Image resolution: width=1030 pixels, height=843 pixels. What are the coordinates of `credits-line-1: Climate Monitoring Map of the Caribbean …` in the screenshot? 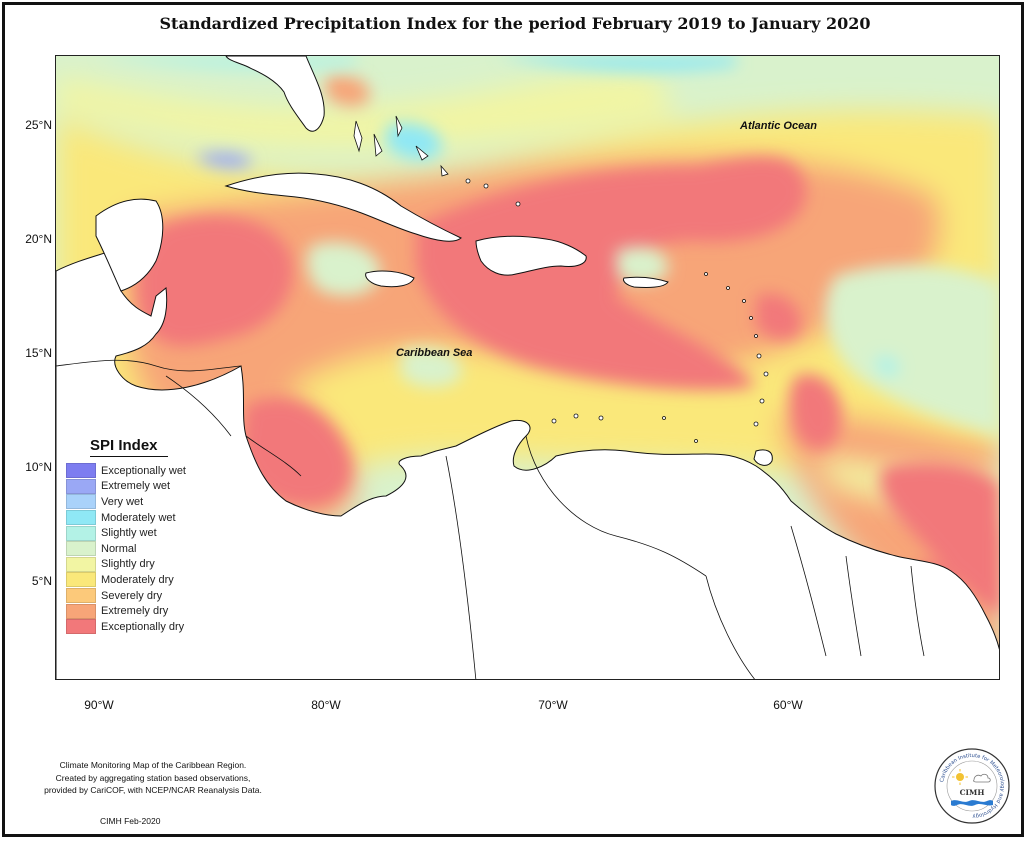 It's located at (153, 765).